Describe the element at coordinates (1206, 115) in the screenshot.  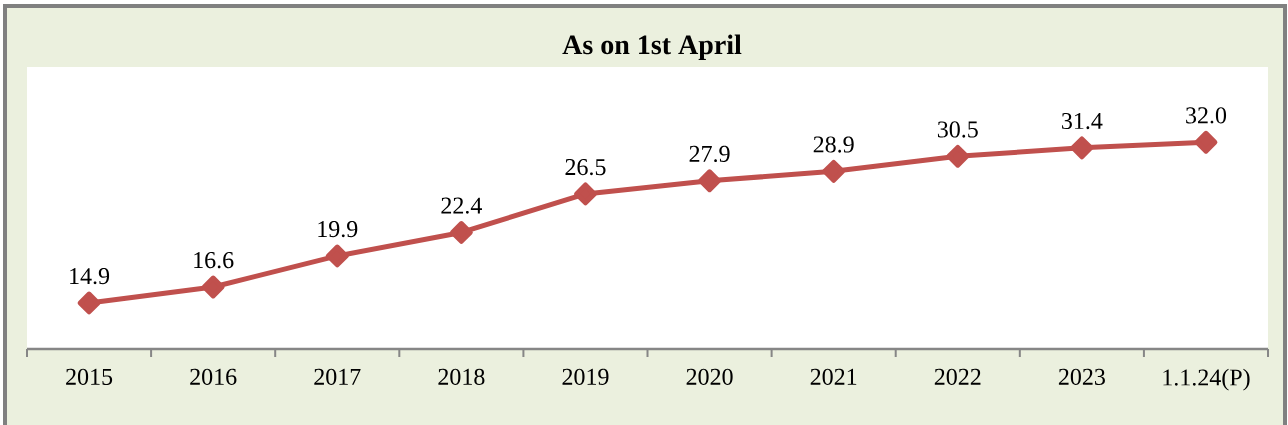
I see `data-label: 32.0` at that location.